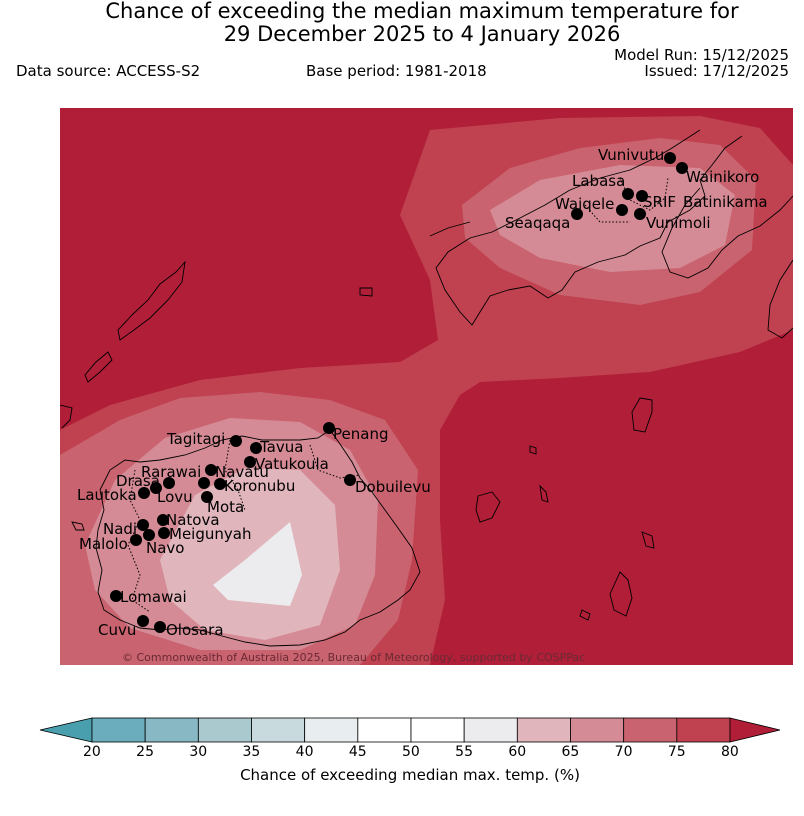  I want to click on contour-55-60-south, so click(250, 554).